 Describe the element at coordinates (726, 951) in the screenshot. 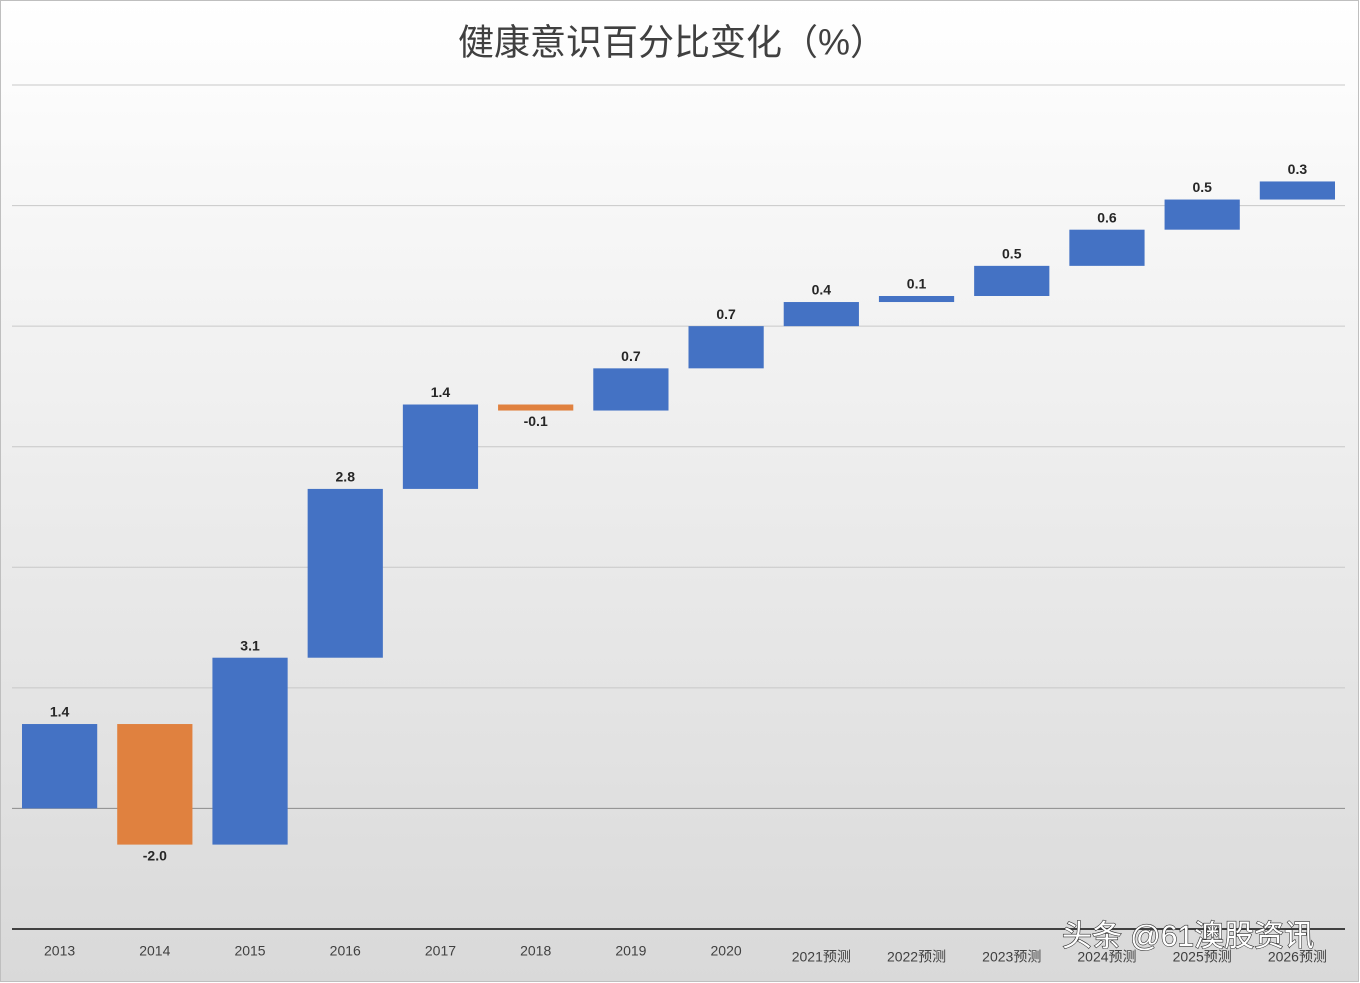

I see `x-tick-label: 2020` at that location.